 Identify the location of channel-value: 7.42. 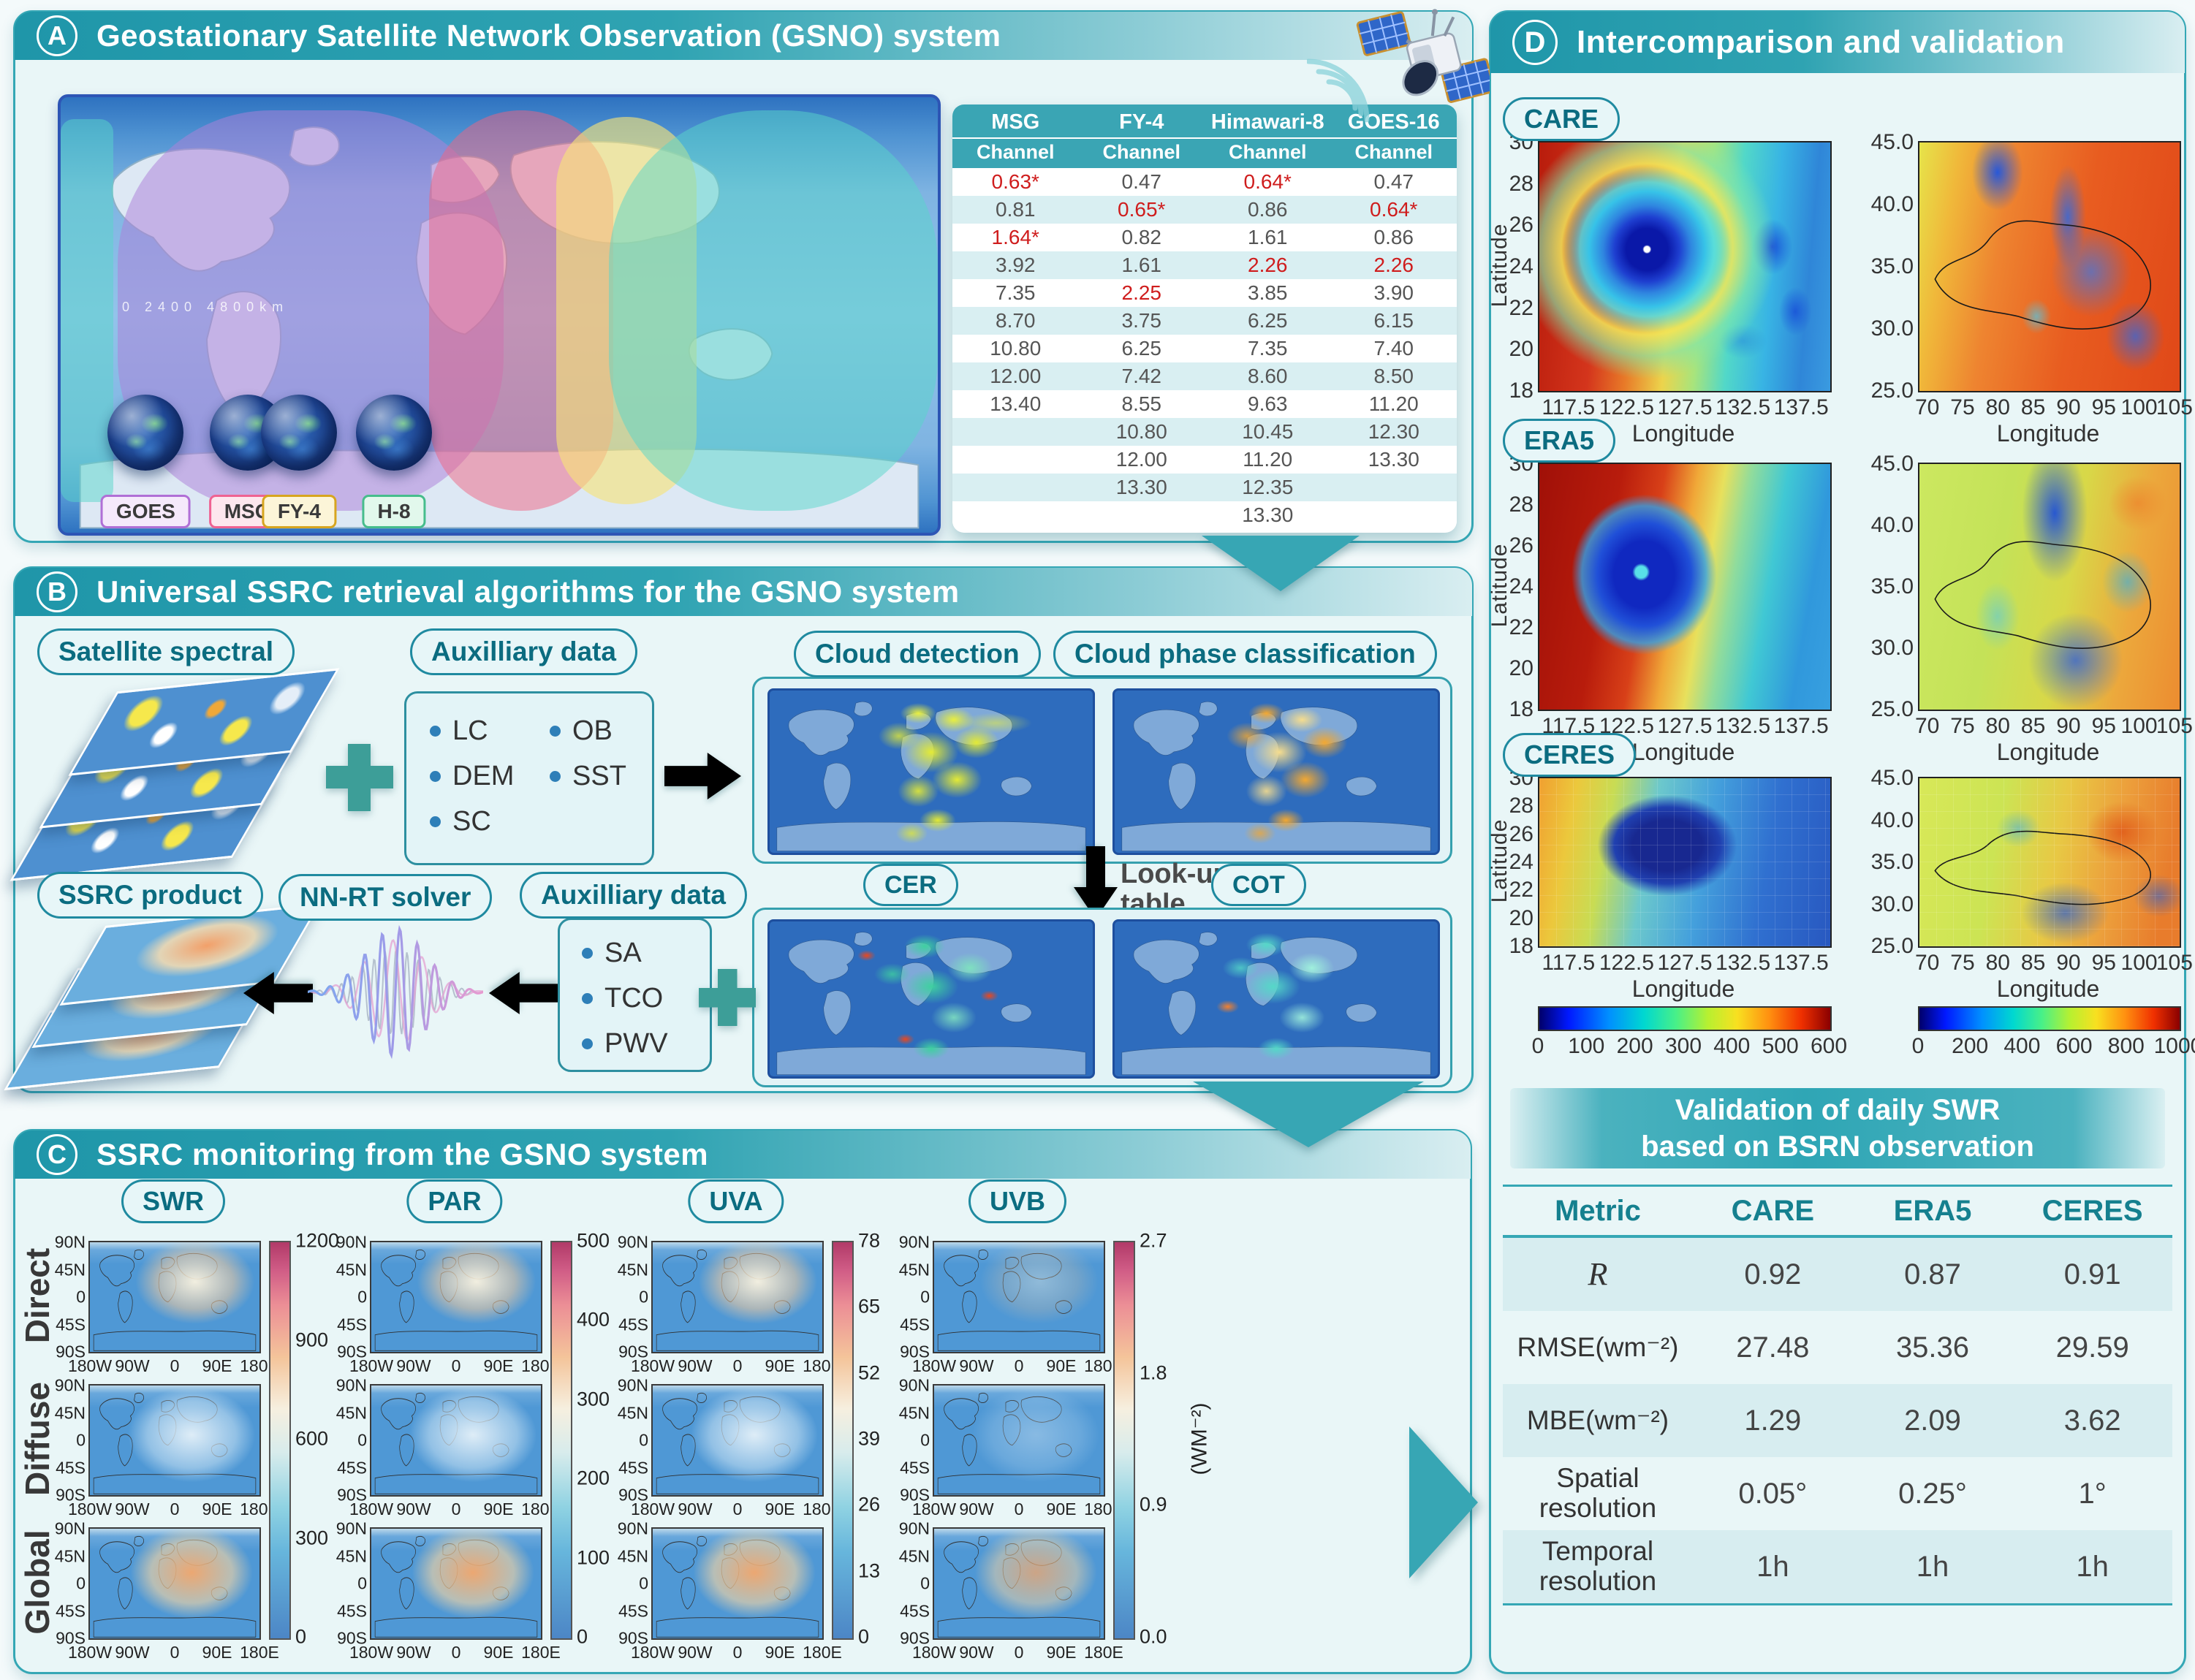
(1141, 376).